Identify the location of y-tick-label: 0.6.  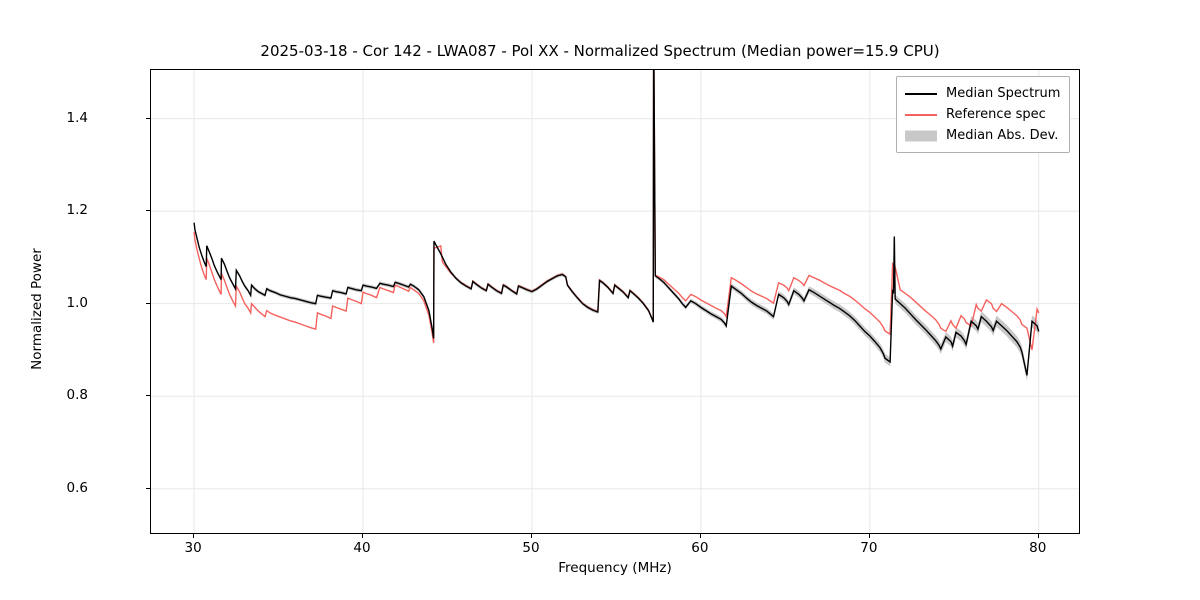
(77, 487).